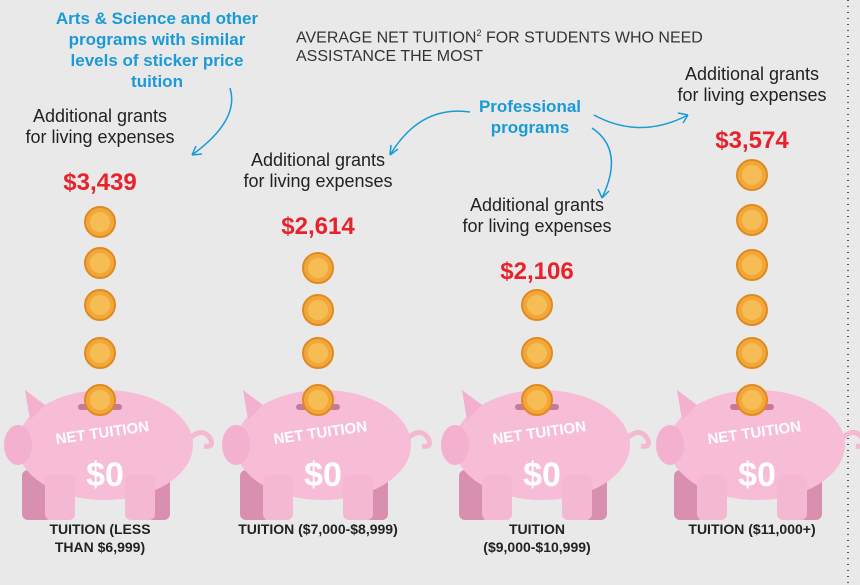 Image resolution: width=860 pixels, height=585 pixels. Describe the element at coordinates (530, 117) in the screenshot. I see `professional-note: Professional programs` at that location.